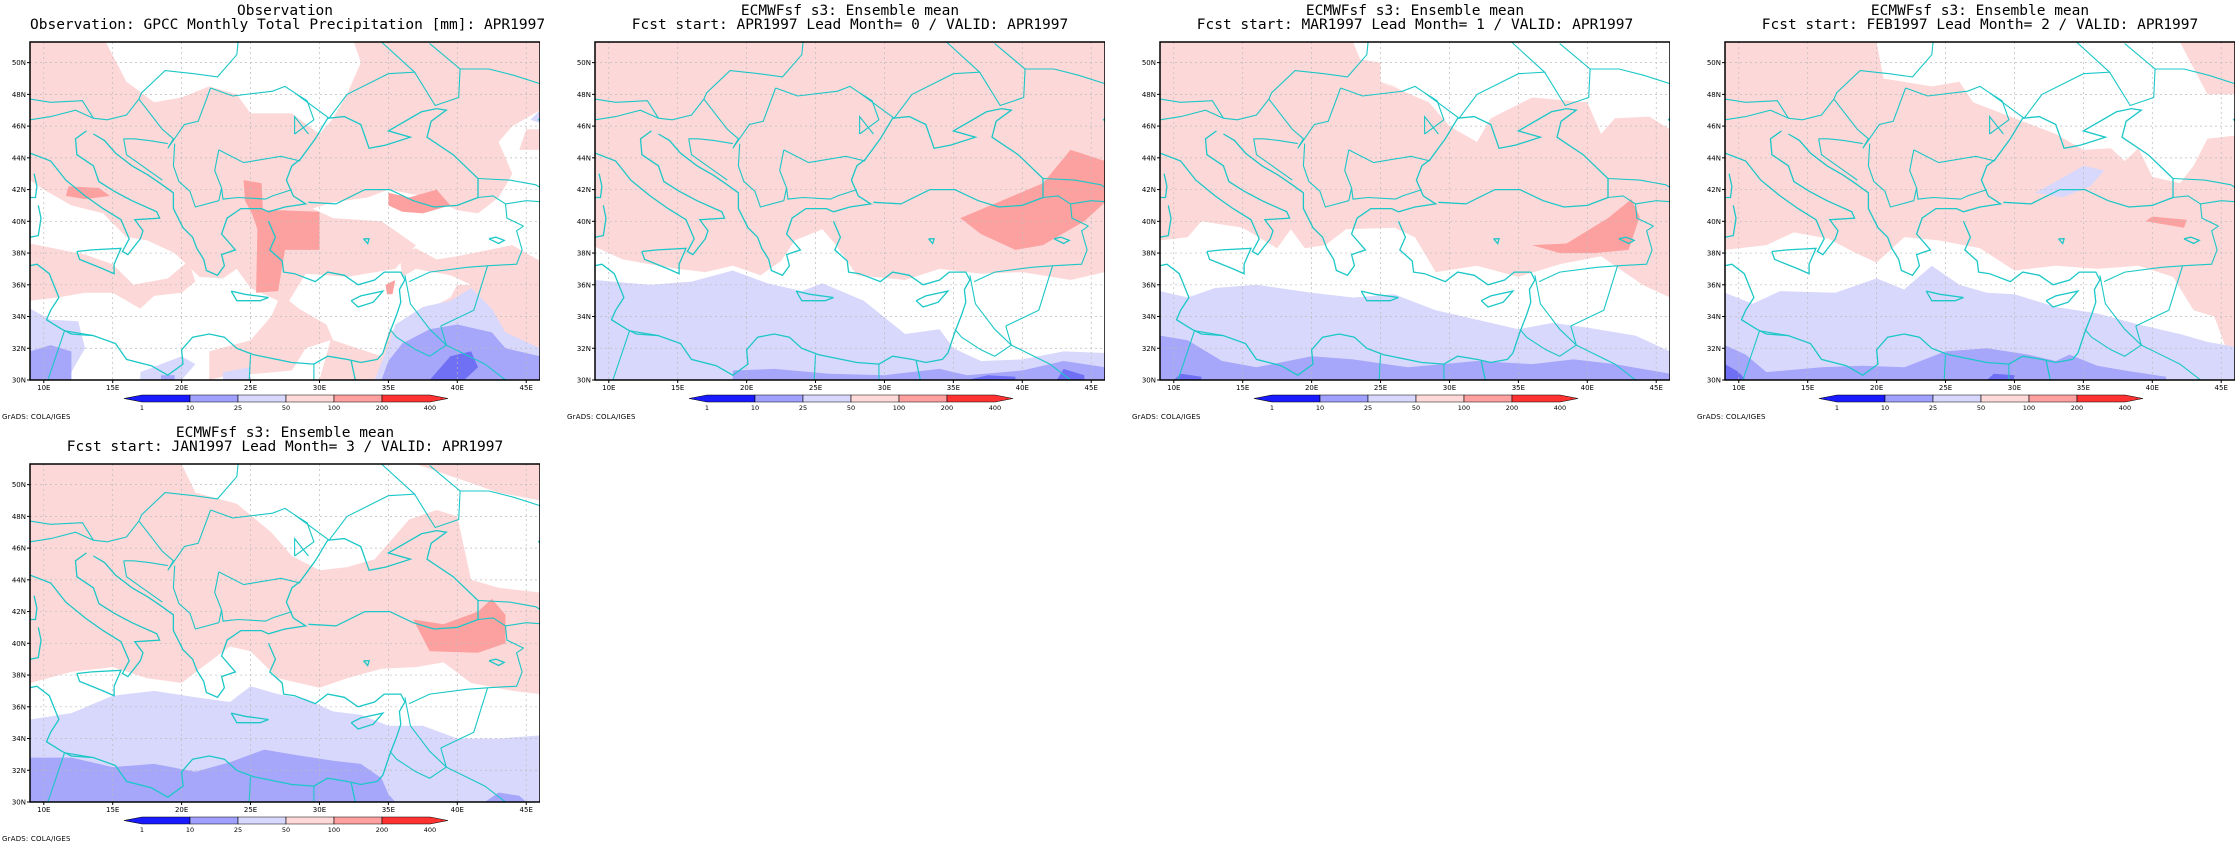 This screenshot has width=2240, height=843. I want to click on lon-tick-label: 15E, so click(1242, 388).